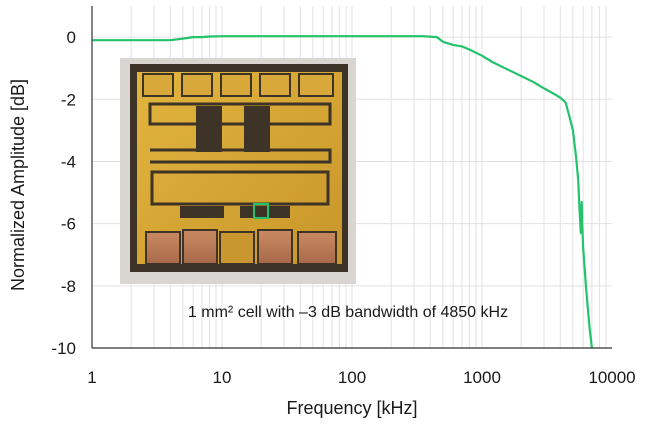 The width and height of the screenshot is (649, 425). I want to click on x-tick-label: 10000, so click(611, 377).